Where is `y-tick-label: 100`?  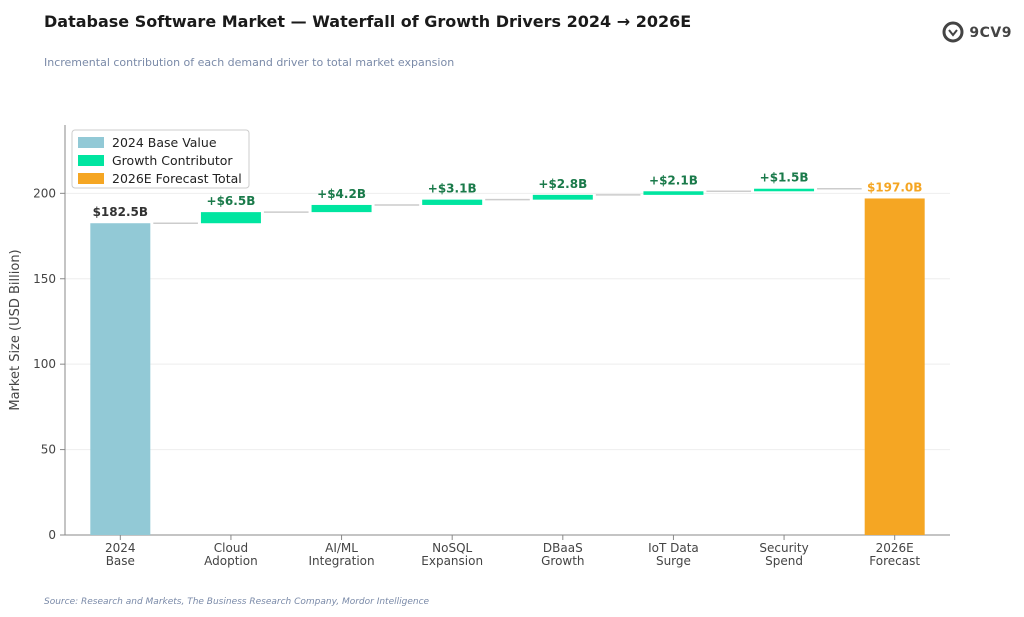
y-tick-label: 100 is located at coordinates (44, 364).